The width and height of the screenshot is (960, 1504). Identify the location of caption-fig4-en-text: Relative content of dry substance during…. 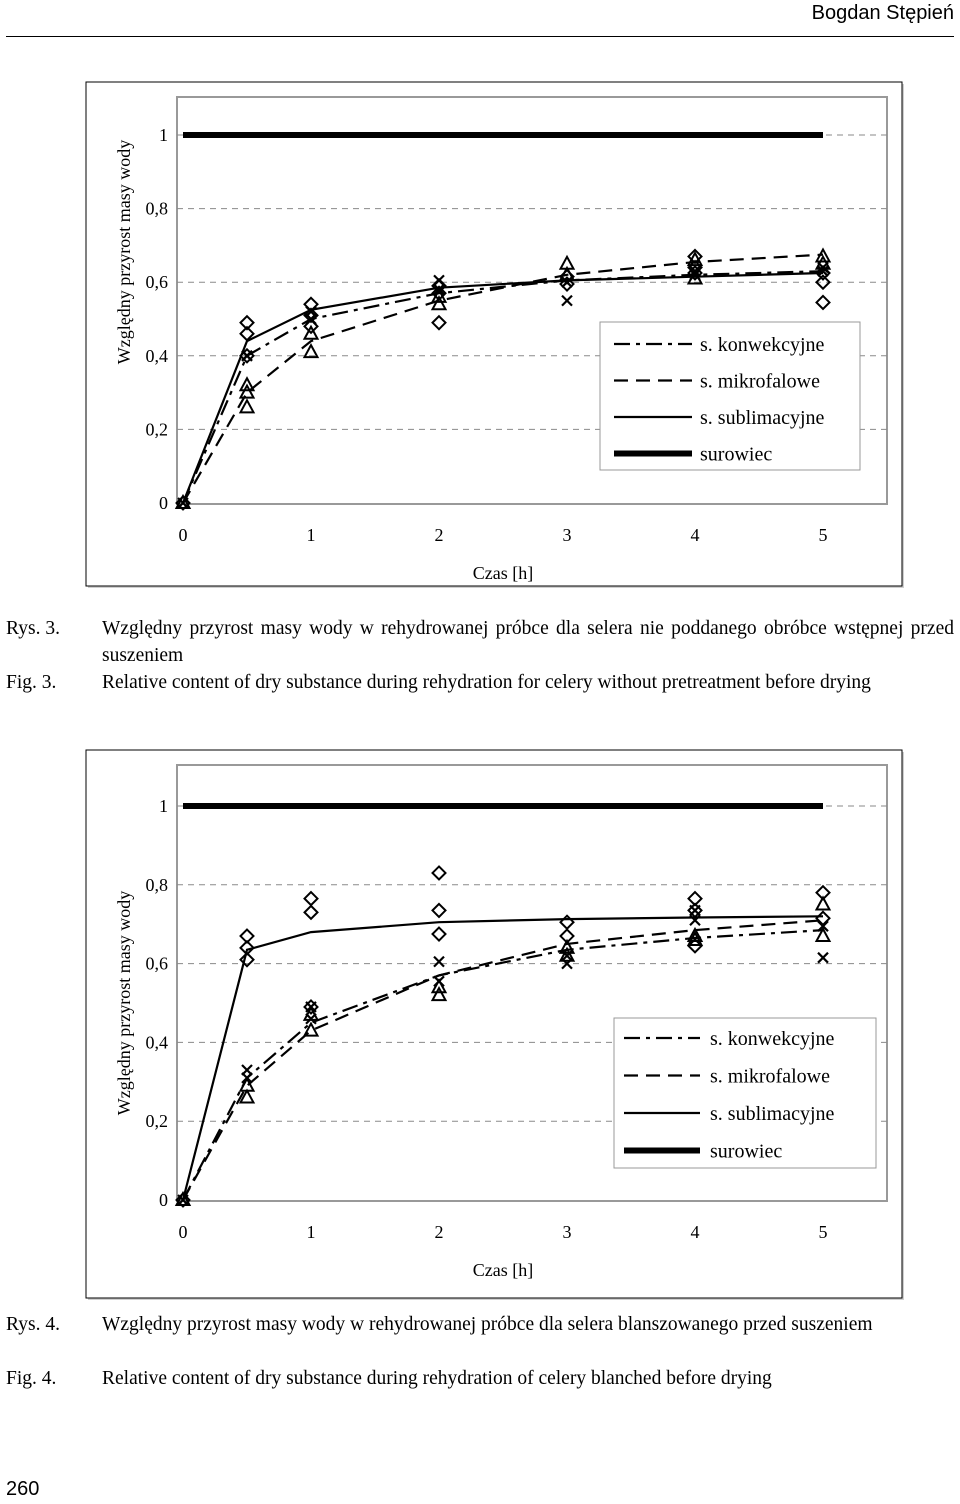
(437, 1378).